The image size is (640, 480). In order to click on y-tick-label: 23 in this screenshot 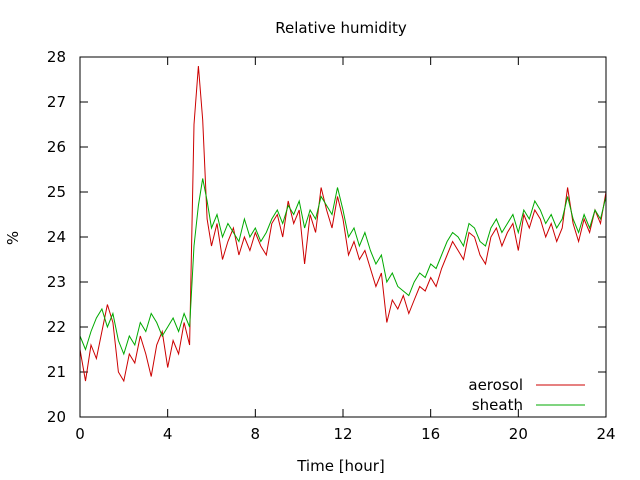, I will do `click(56, 282)`.